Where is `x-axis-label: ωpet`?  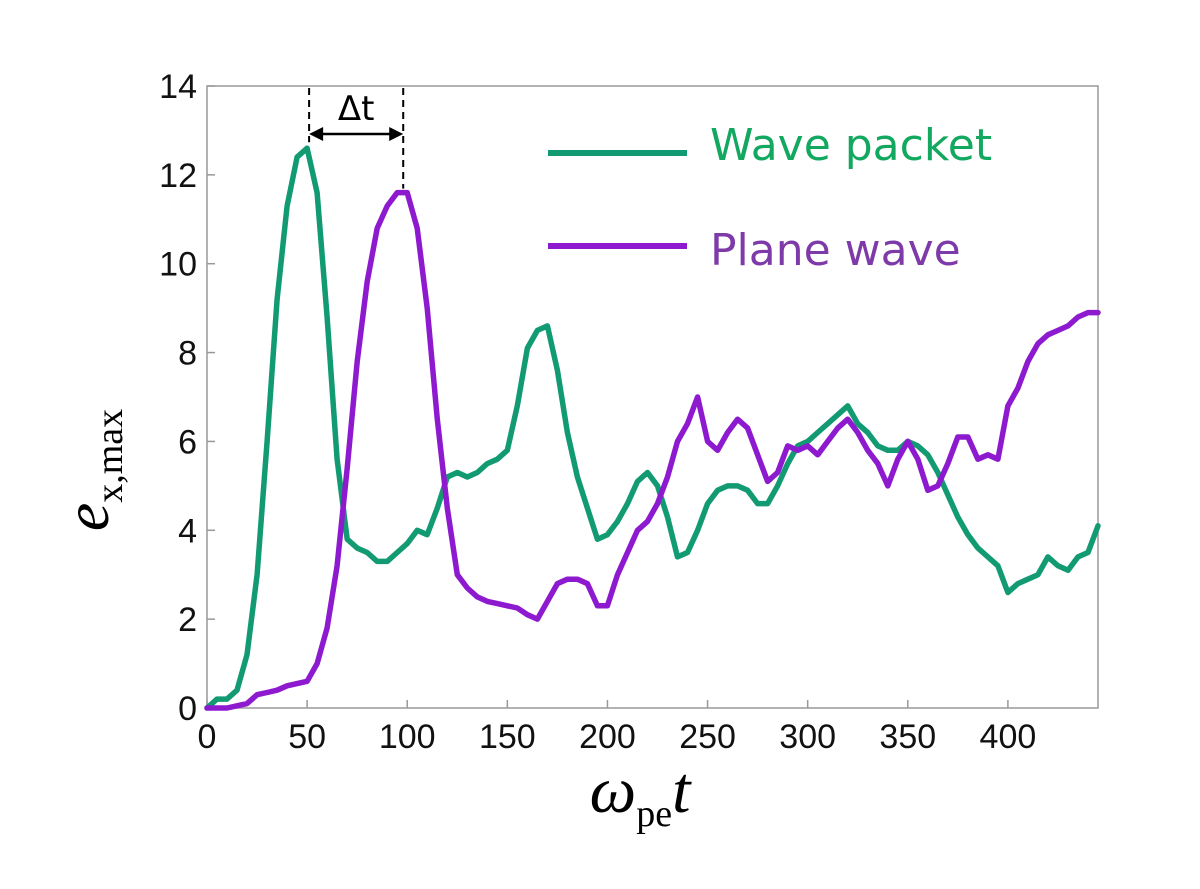 x-axis-label: ωpet is located at coordinates (641, 794).